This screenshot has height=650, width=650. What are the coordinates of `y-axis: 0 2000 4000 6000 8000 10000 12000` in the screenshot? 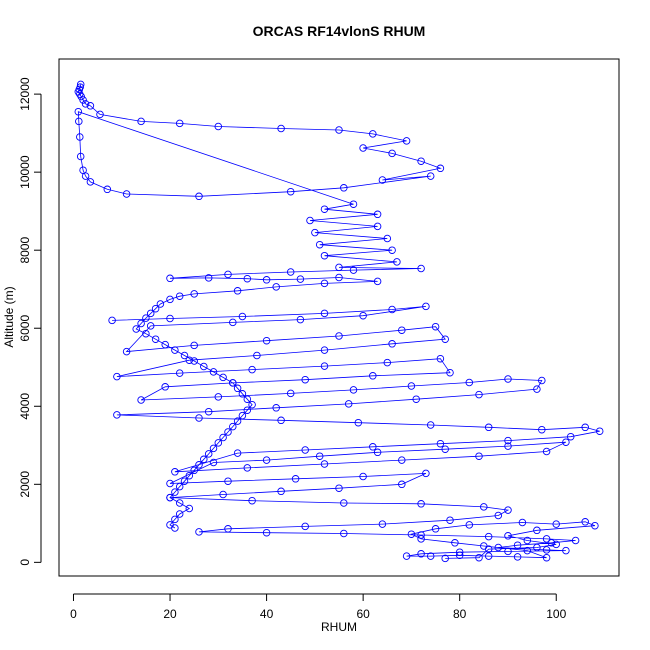 It's located at (30, 321).